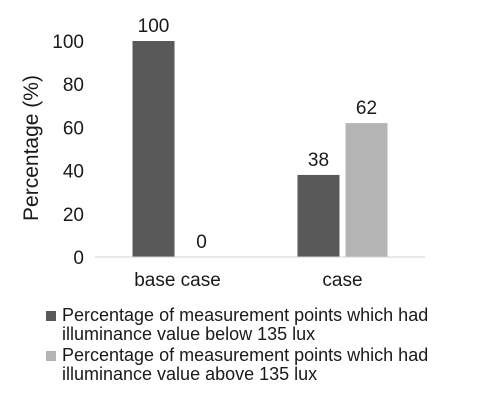 This screenshot has height=394, width=498. I want to click on legend-swatch-below, so click(51, 316).